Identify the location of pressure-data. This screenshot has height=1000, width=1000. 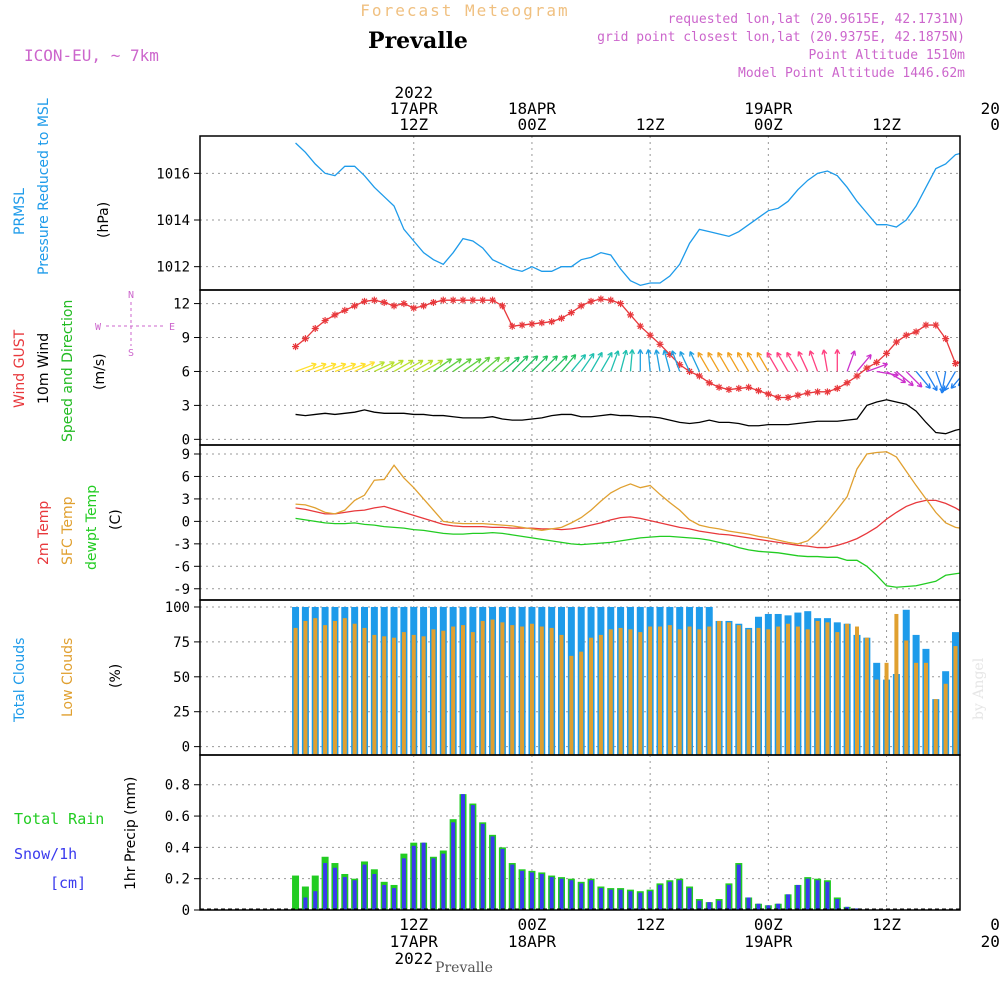
(627, 214).